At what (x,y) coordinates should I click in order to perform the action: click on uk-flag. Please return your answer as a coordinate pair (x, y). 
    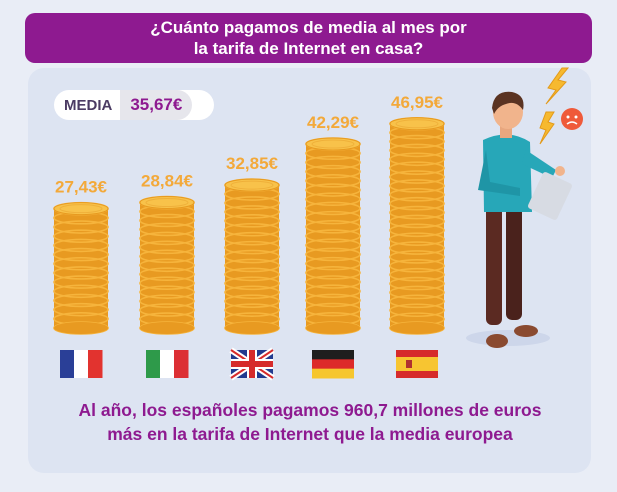
    Looking at the image, I should click on (252, 364).